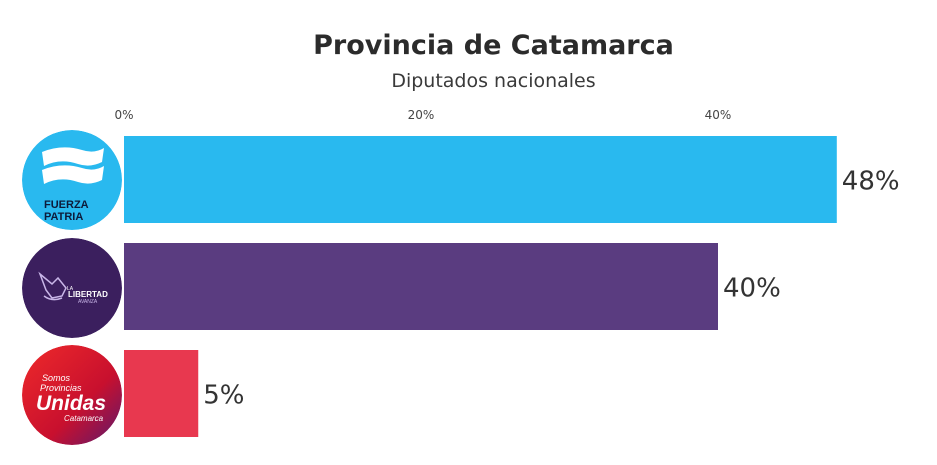 This screenshot has height=465, width=937. I want to click on chart-subtitle: Diputados nacionales, so click(493, 81).